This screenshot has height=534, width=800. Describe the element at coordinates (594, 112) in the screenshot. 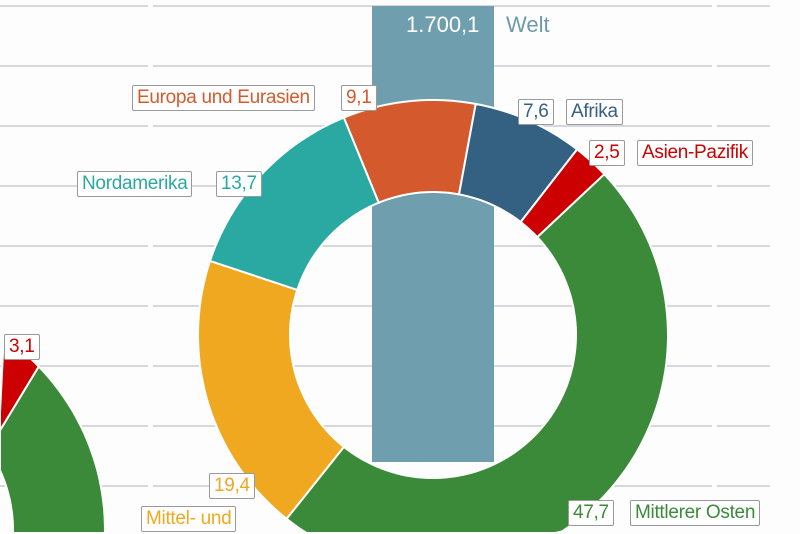

I see `label-afrika-name: Afrika` at that location.